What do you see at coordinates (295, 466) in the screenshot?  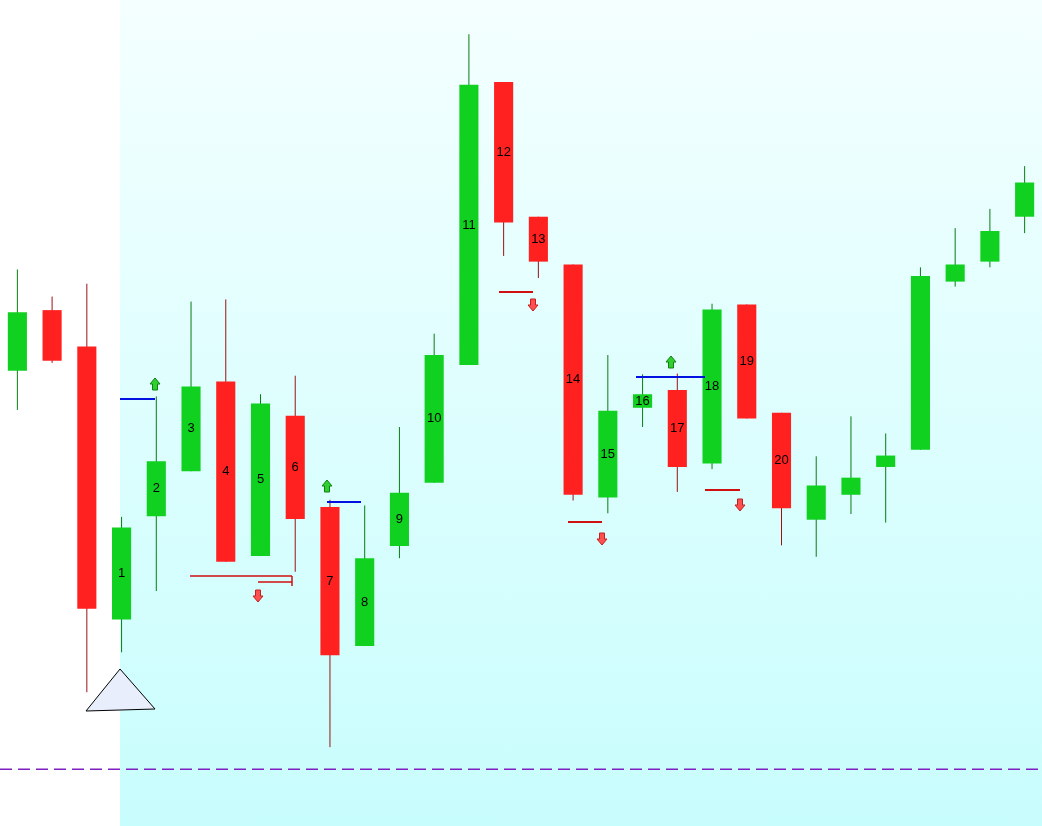 I see `text: 6` at bounding box center [295, 466].